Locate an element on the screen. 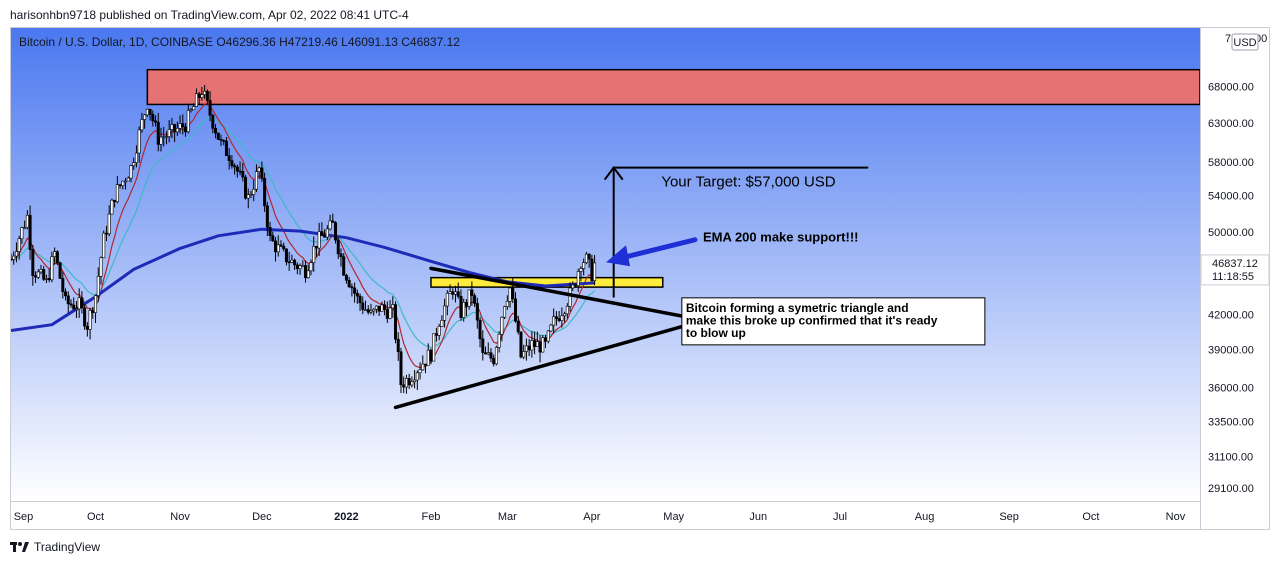 The image size is (1280, 566). target-label: Your Target: $57,000 USD is located at coordinates (748, 182).